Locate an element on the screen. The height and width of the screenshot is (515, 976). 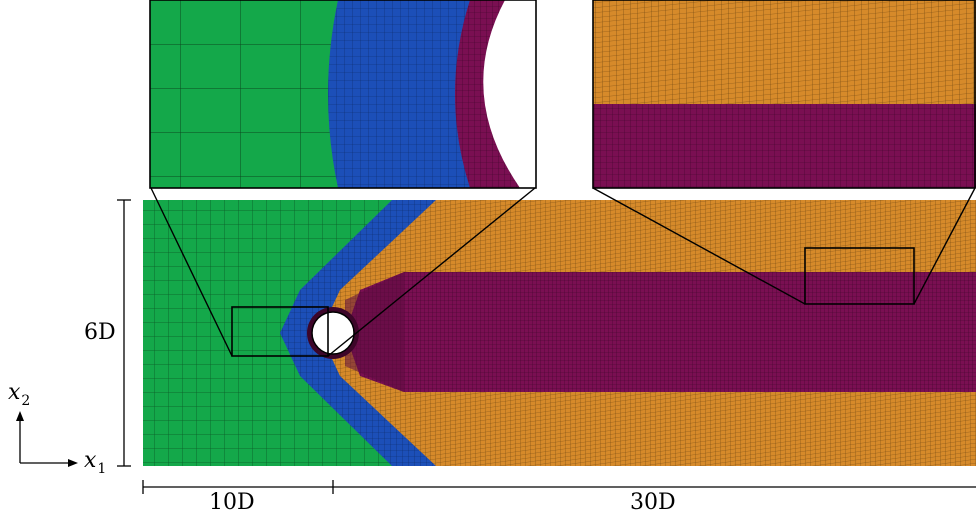
coordinate-axes is located at coordinates (47, 439).